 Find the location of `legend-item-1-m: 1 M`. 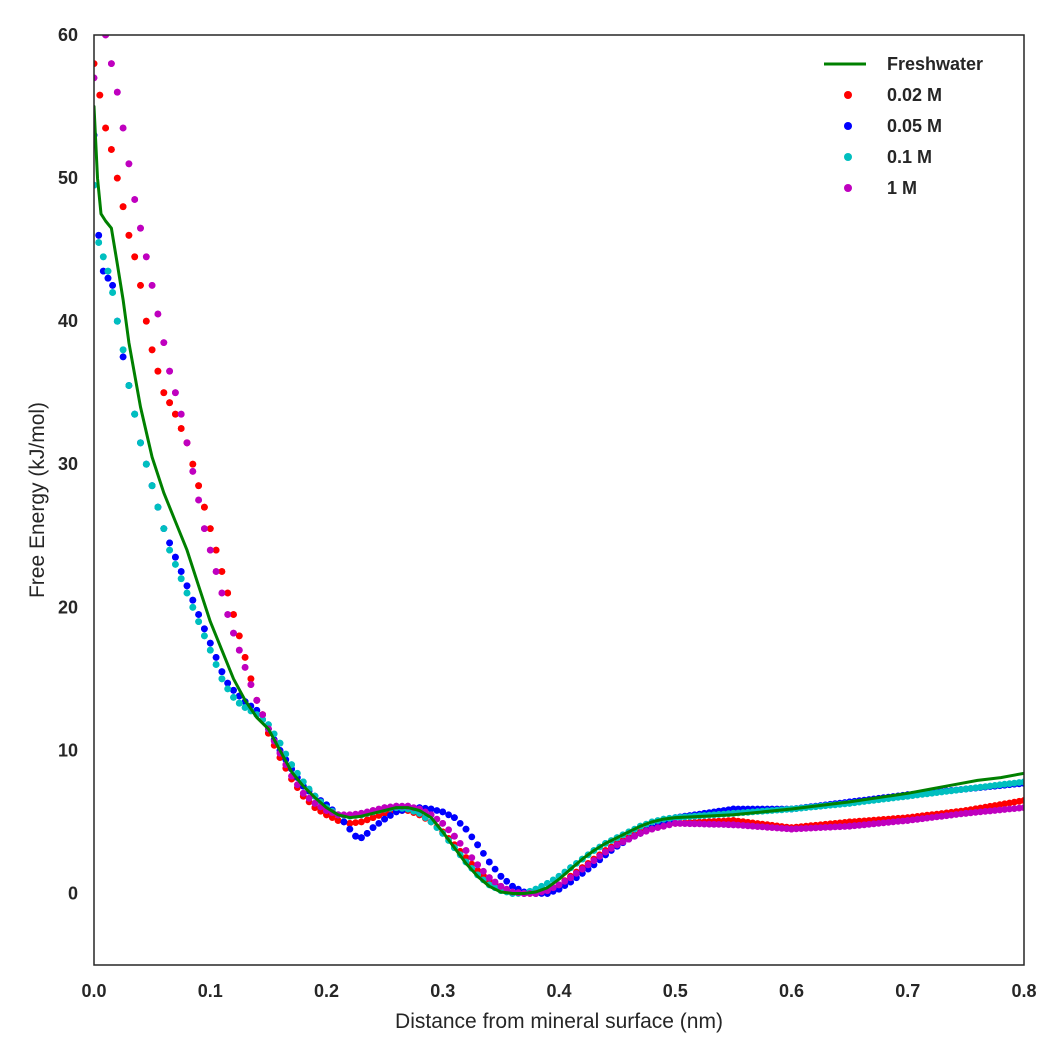

legend-item-1-m: 1 M is located at coordinates (880, 188).